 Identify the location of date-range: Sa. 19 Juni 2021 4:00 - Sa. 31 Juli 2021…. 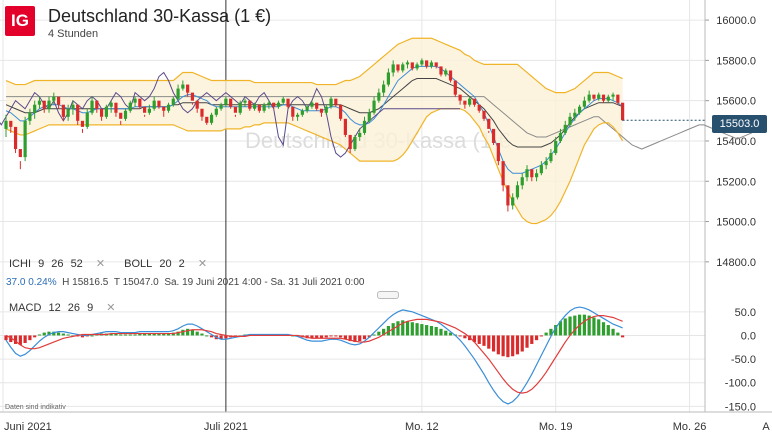
(264, 282).